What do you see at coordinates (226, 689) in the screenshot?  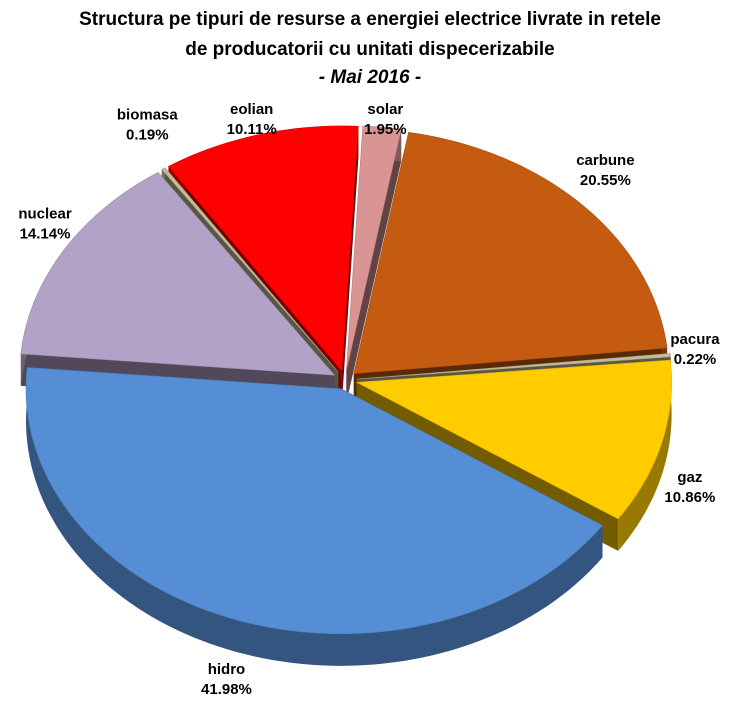 I see `slice-value-label: 41.98%` at bounding box center [226, 689].